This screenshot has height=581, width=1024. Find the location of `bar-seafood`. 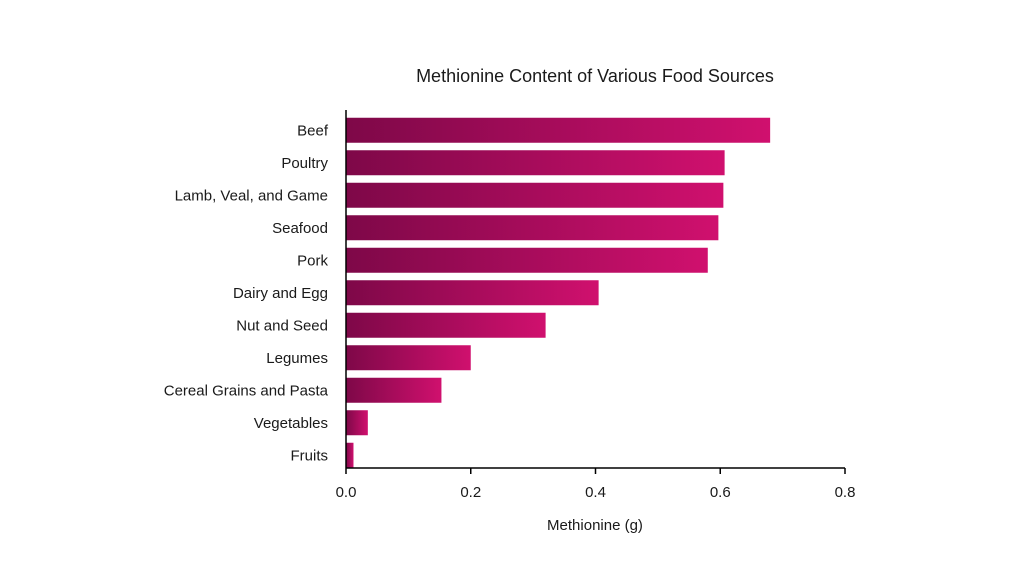

bar-seafood is located at coordinates (532, 228).